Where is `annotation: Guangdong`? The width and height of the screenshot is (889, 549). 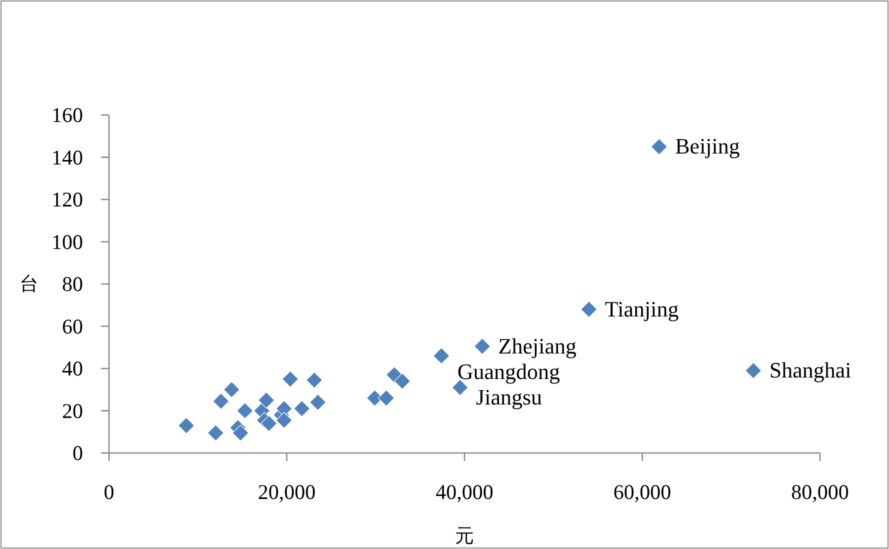
annotation: Guangdong is located at coordinates (508, 371).